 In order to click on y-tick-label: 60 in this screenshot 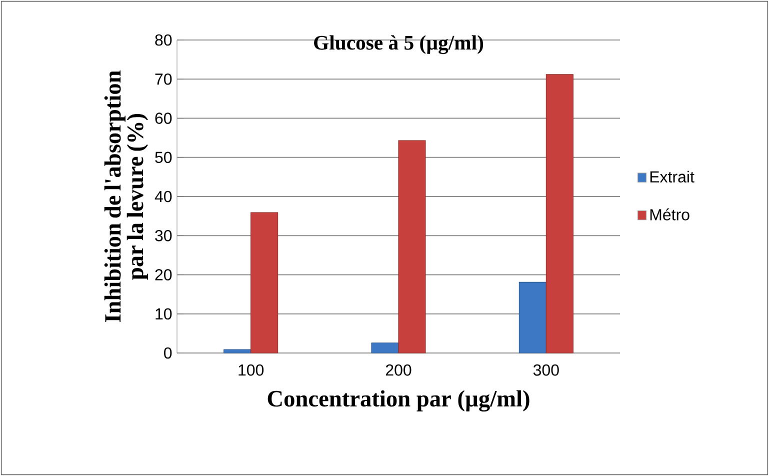, I will do `click(163, 118)`.